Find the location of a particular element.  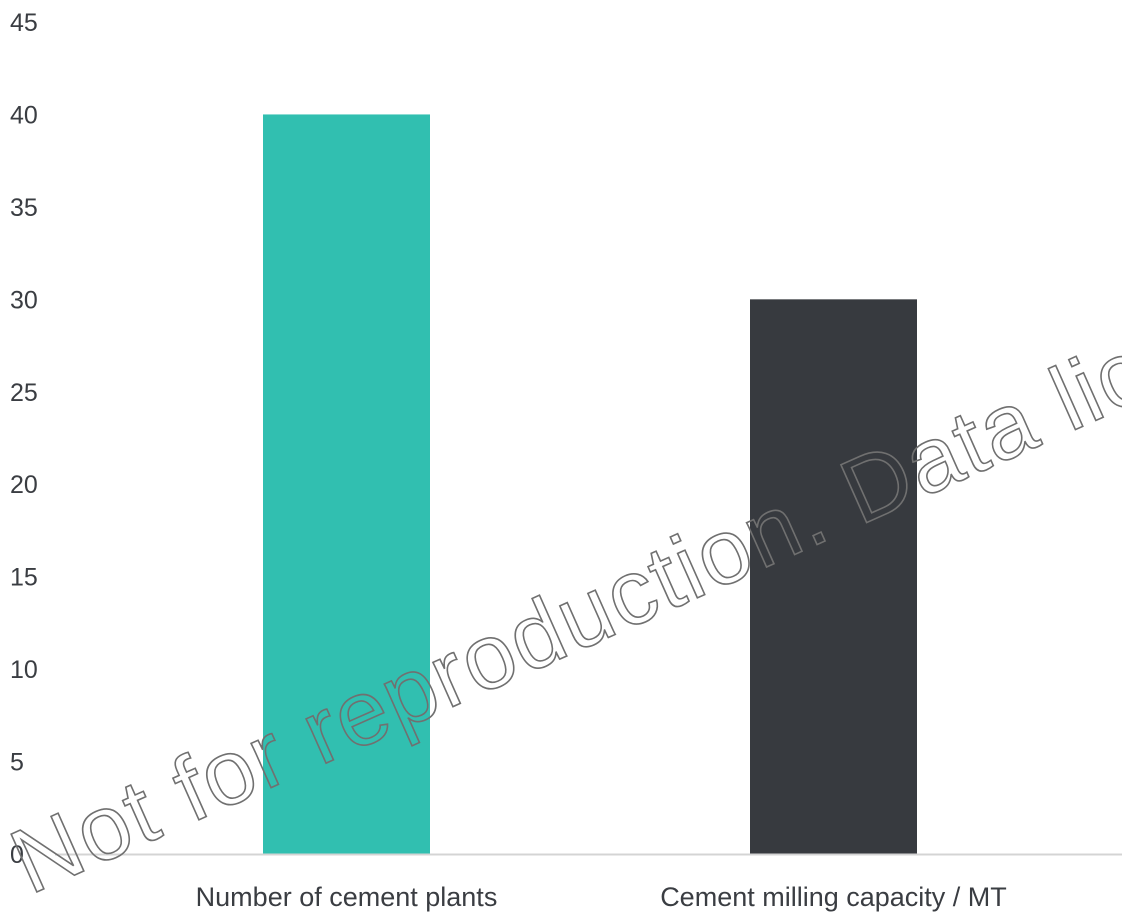

y-tick-label: 40 is located at coordinates (24, 115).